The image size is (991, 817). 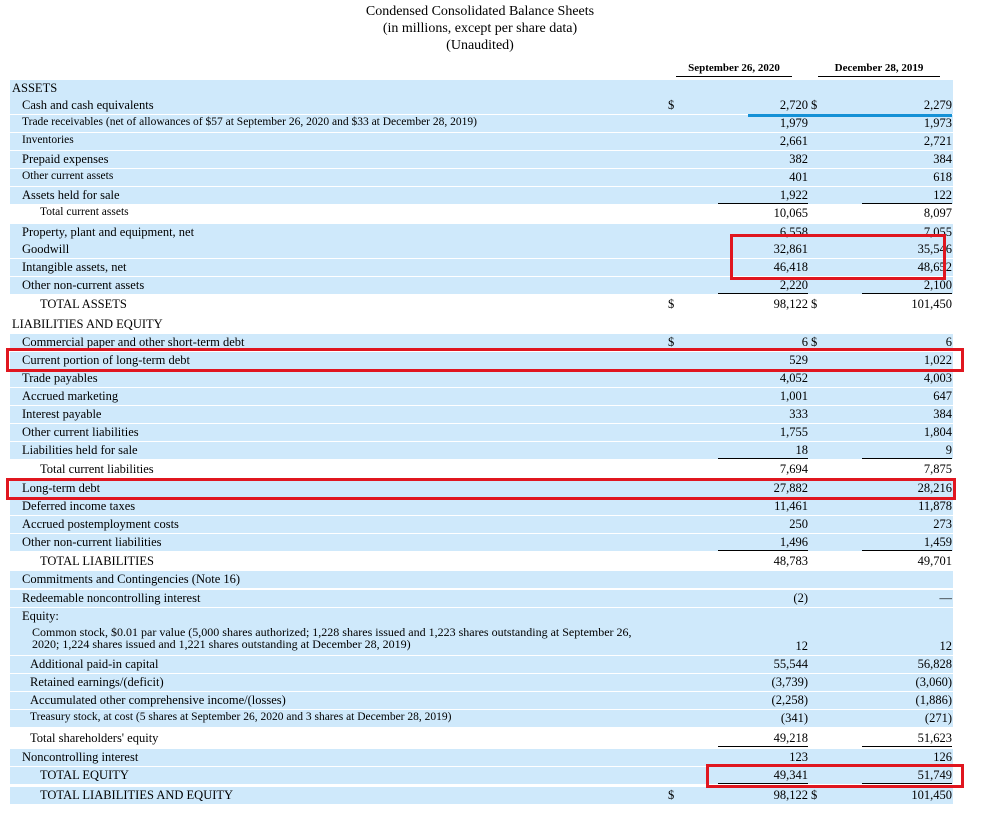 What do you see at coordinates (793, 123) in the screenshot?
I see `value-sep-2020: 1,979` at bounding box center [793, 123].